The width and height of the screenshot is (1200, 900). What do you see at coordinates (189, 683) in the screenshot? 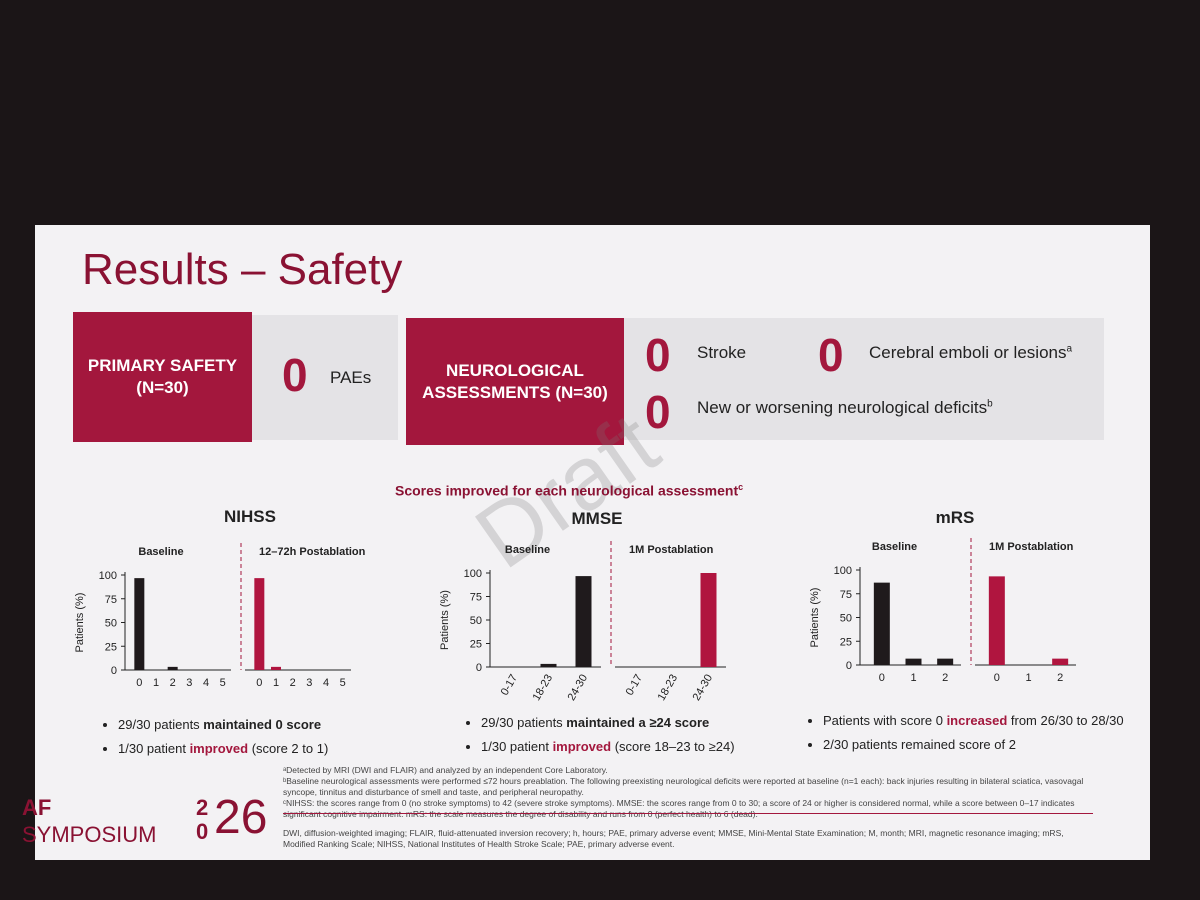
I see `x-tick-label: 3` at bounding box center [189, 683].